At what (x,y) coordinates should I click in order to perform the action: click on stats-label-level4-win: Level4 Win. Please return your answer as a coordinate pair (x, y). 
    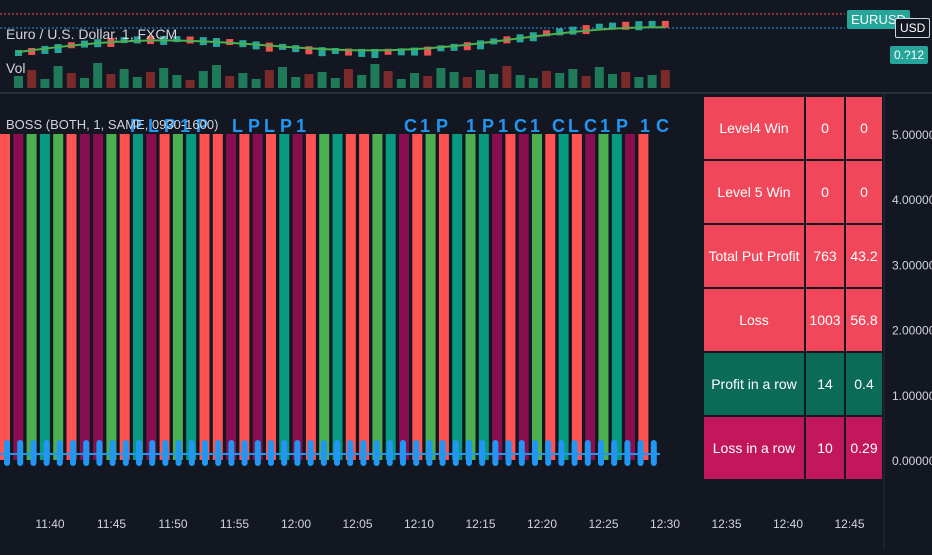
    Looking at the image, I should click on (755, 128).